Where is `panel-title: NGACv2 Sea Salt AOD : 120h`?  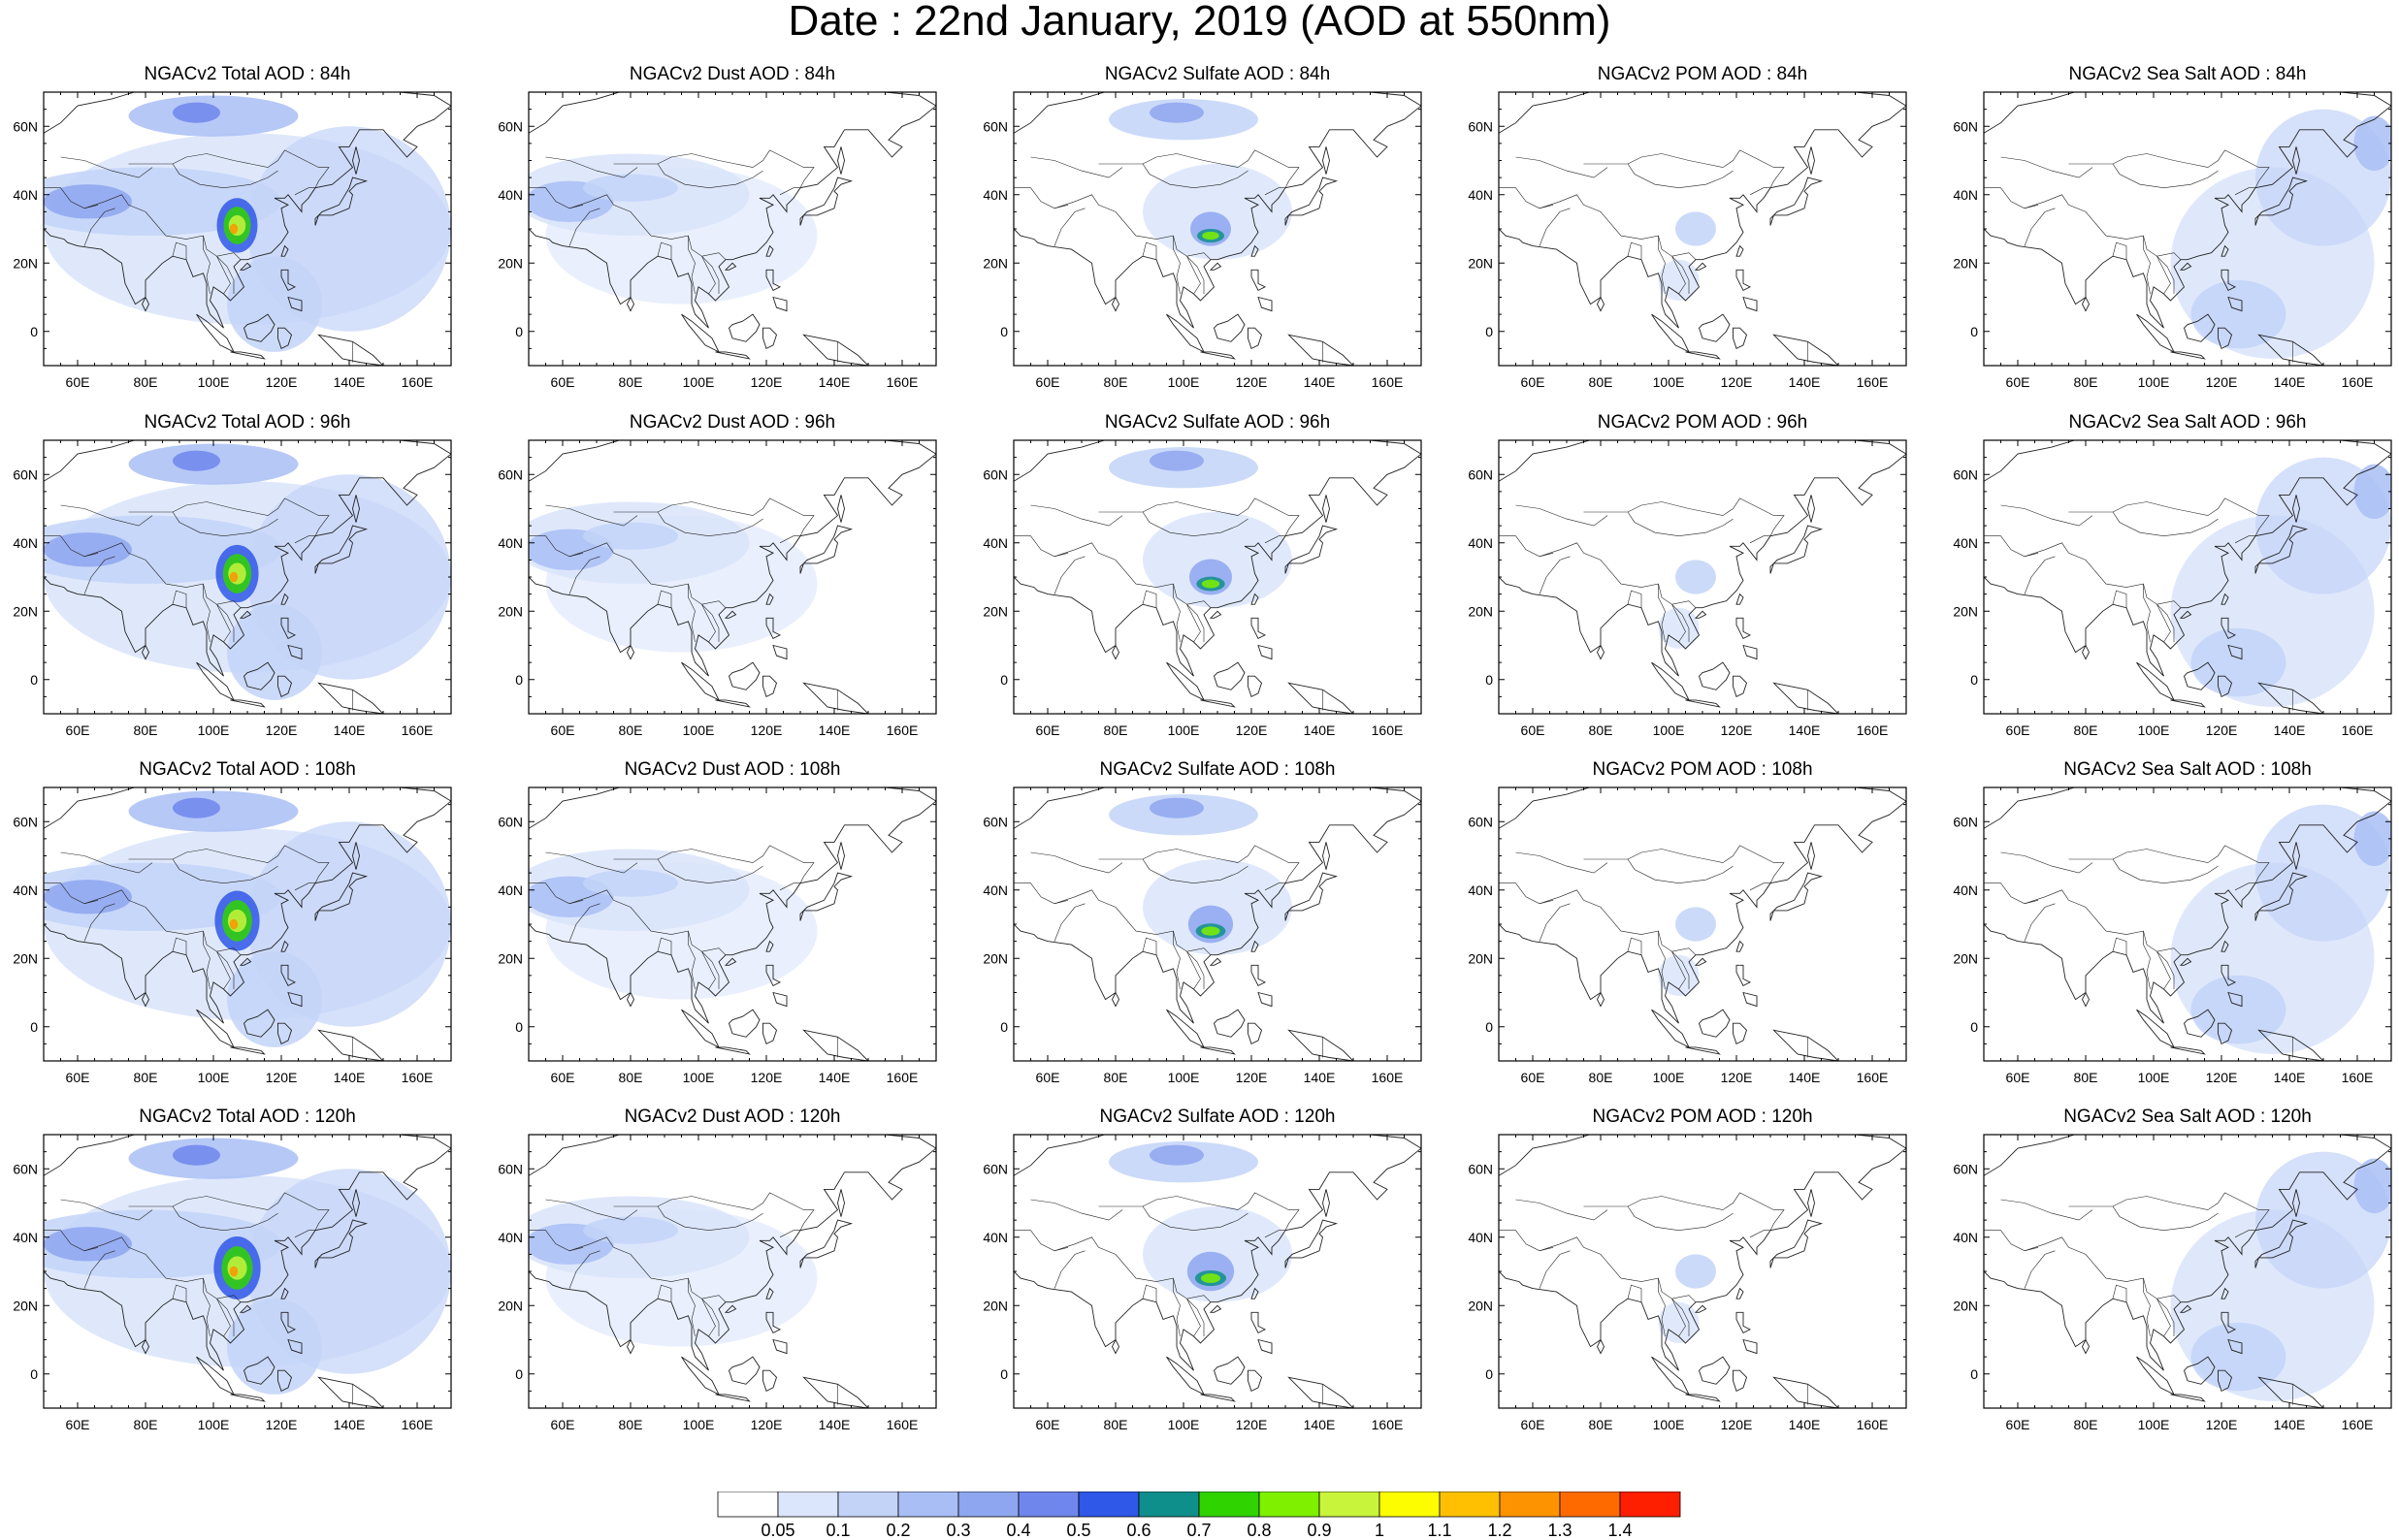
panel-title: NGACv2 Sea Salt AOD : 120h is located at coordinates (2188, 1117).